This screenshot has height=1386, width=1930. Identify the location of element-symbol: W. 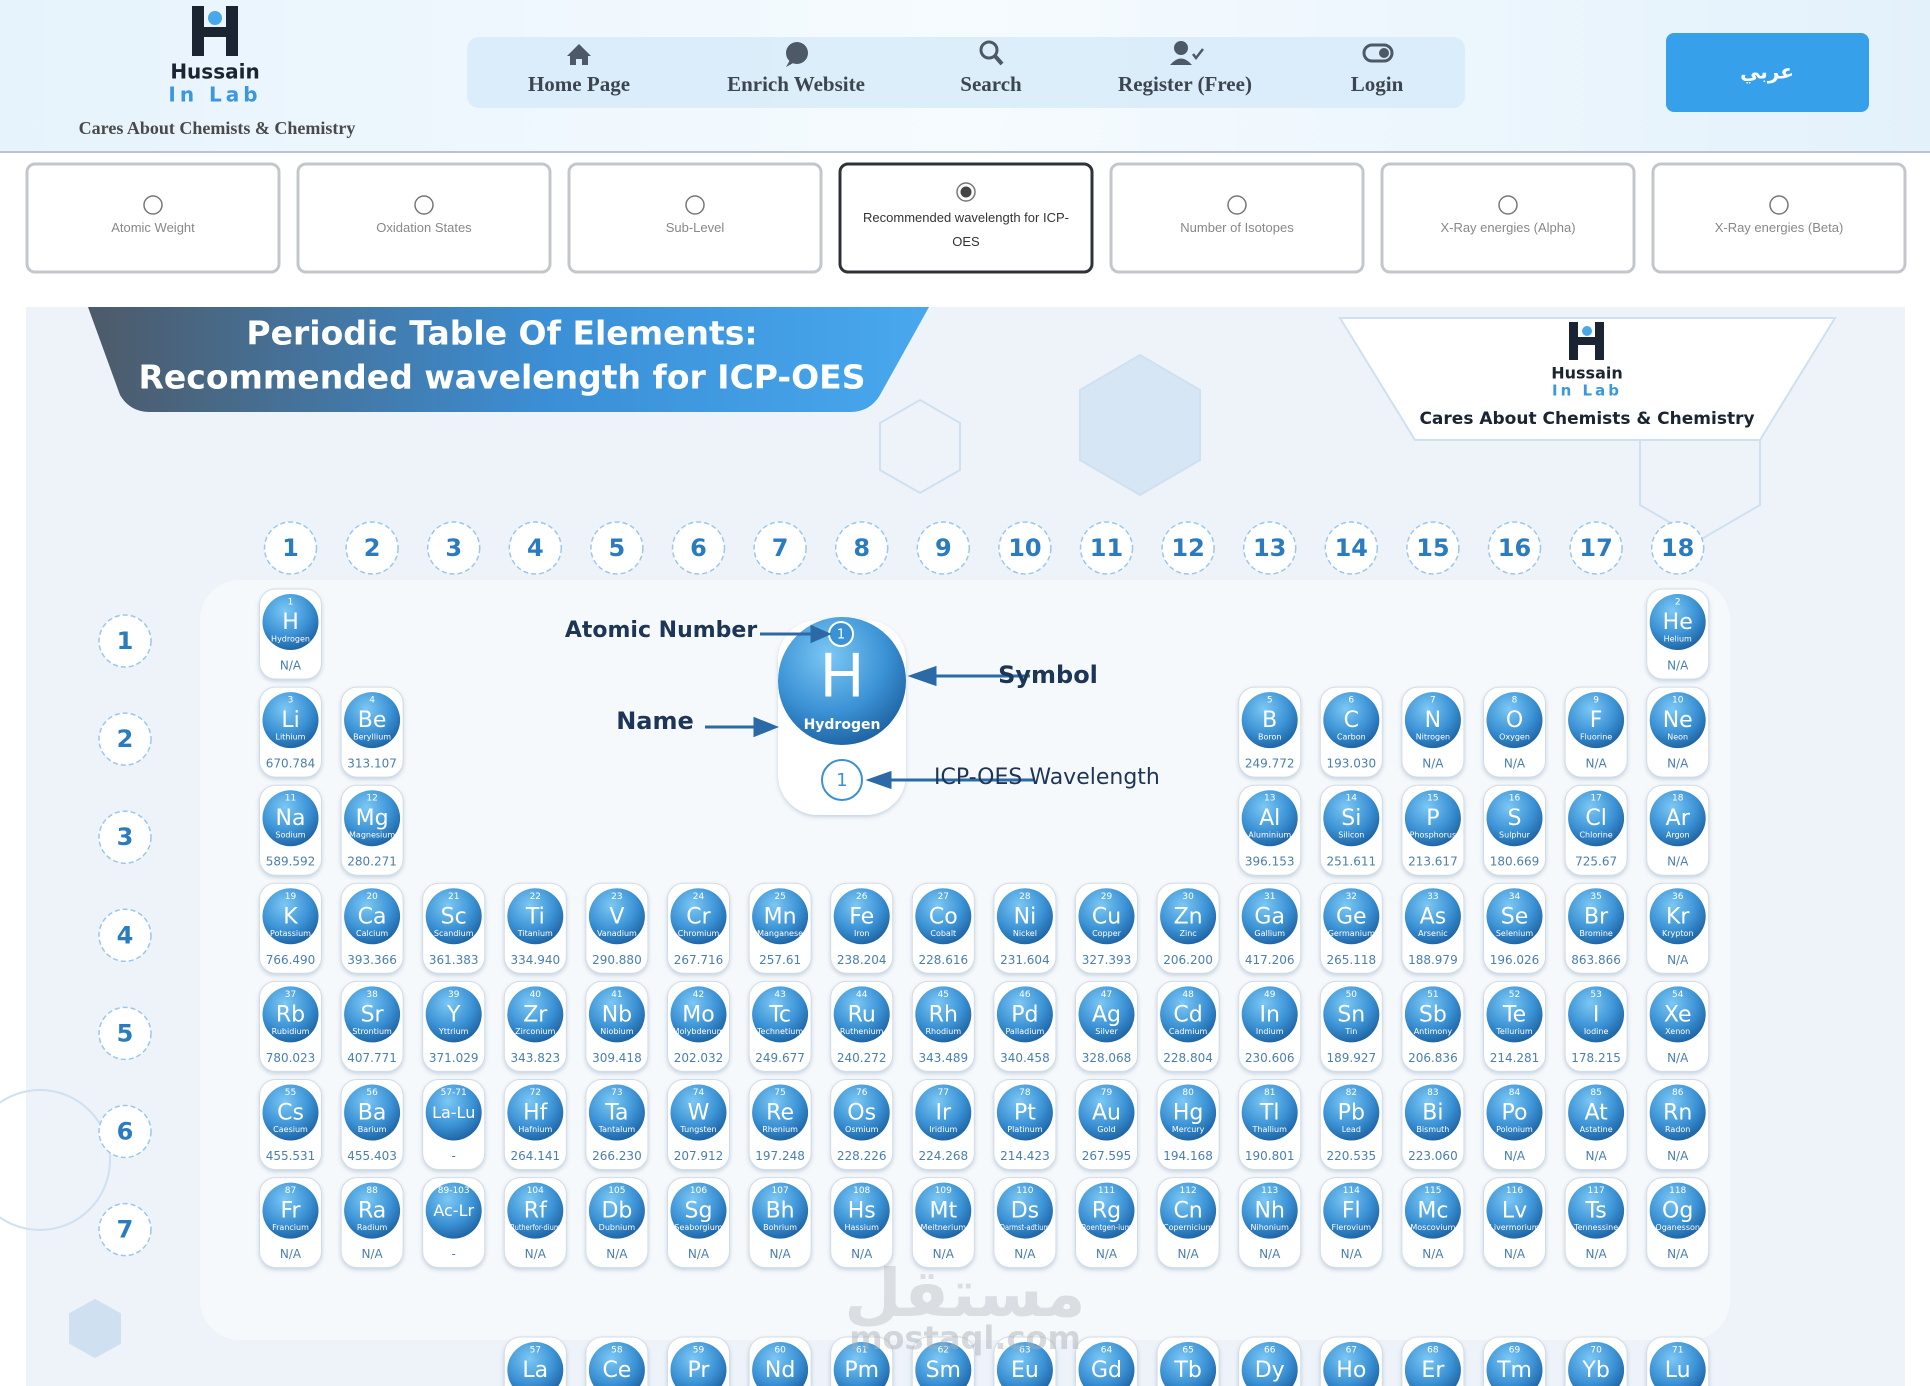
(699, 1113).